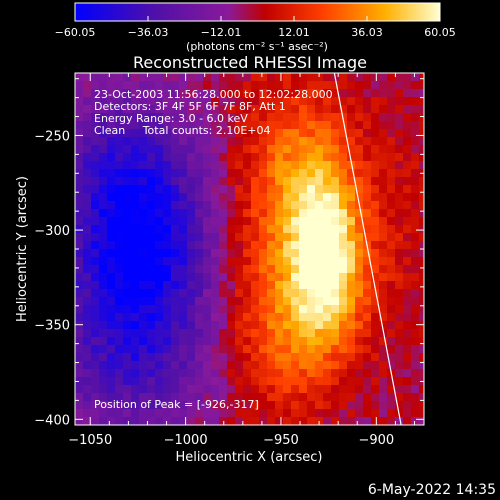 The width and height of the screenshot is (500, 500). Describe the element at coordinates (182, 130) in the screenshot. I see `annotation-clean-counts: Clean Total counts: 2.10E+04` at that location.